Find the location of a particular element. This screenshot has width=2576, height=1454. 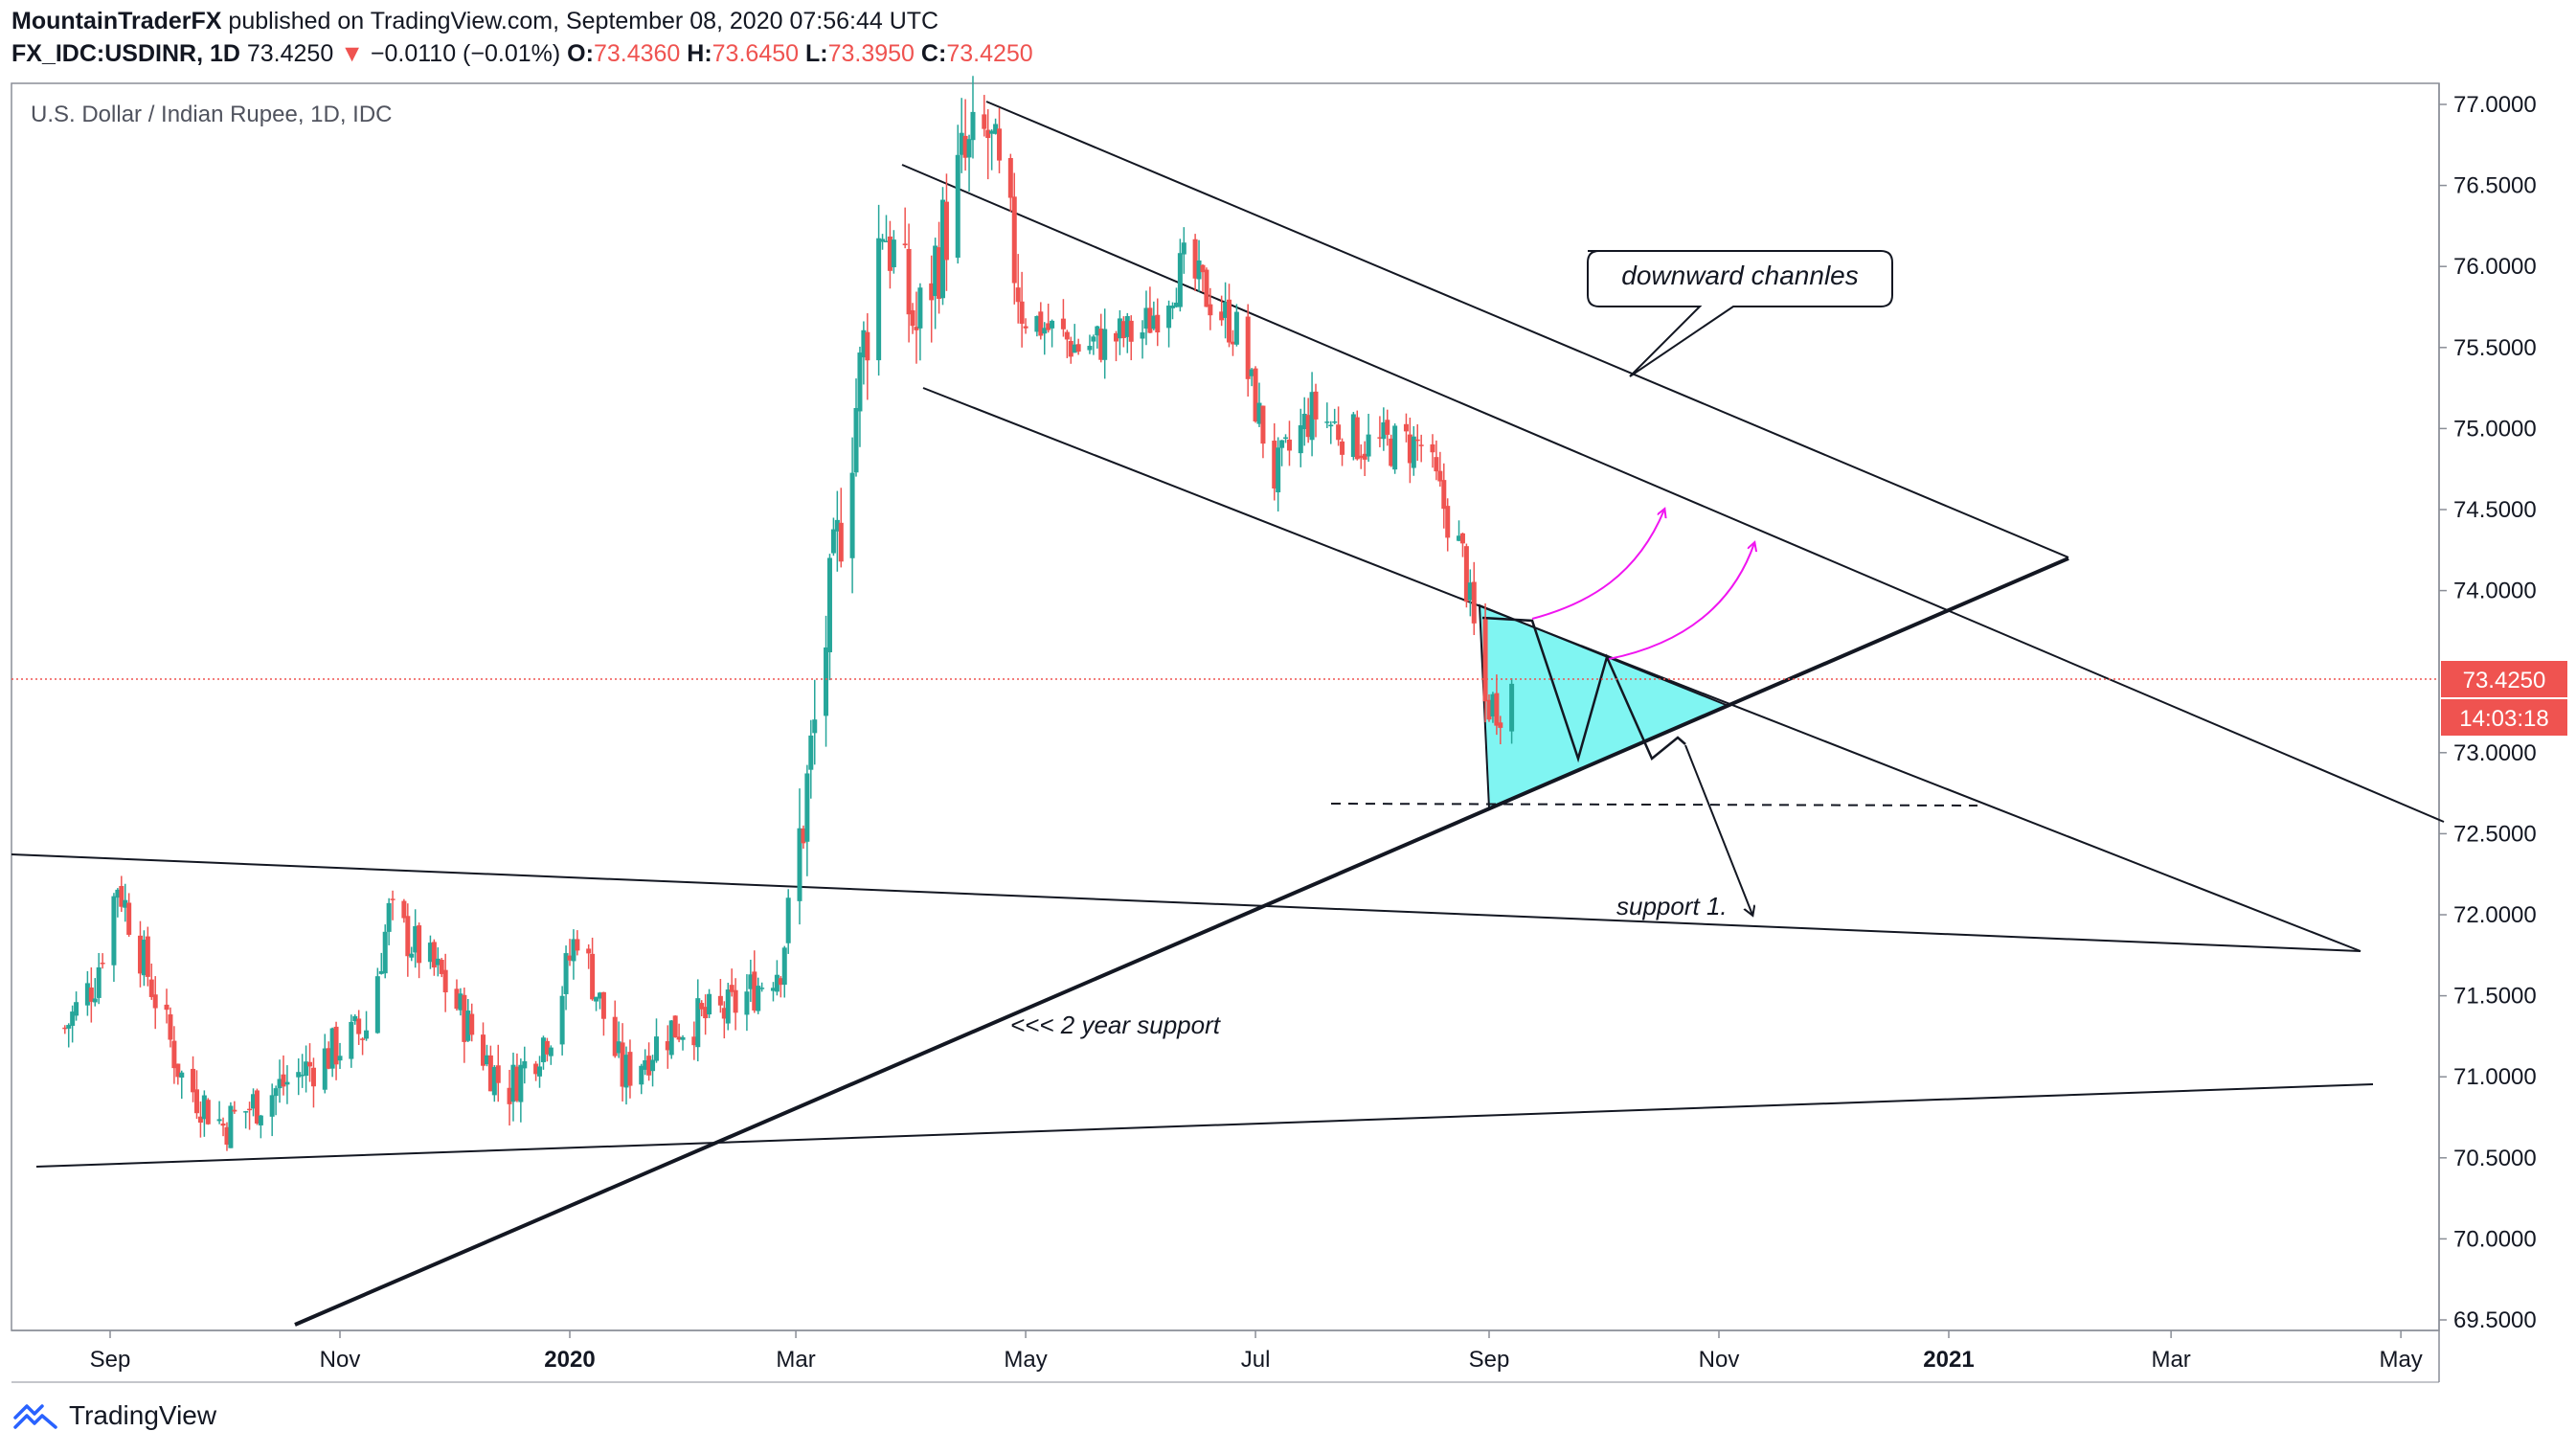

countdown-tag-bg is located at coordinates (2504, 717).